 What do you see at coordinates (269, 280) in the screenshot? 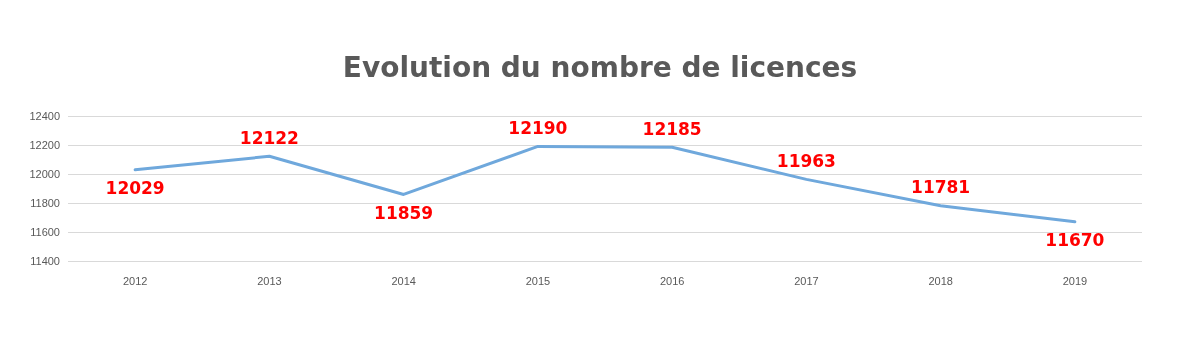
I see `x-tick-label: 2013` at bounding box center [269, 280].